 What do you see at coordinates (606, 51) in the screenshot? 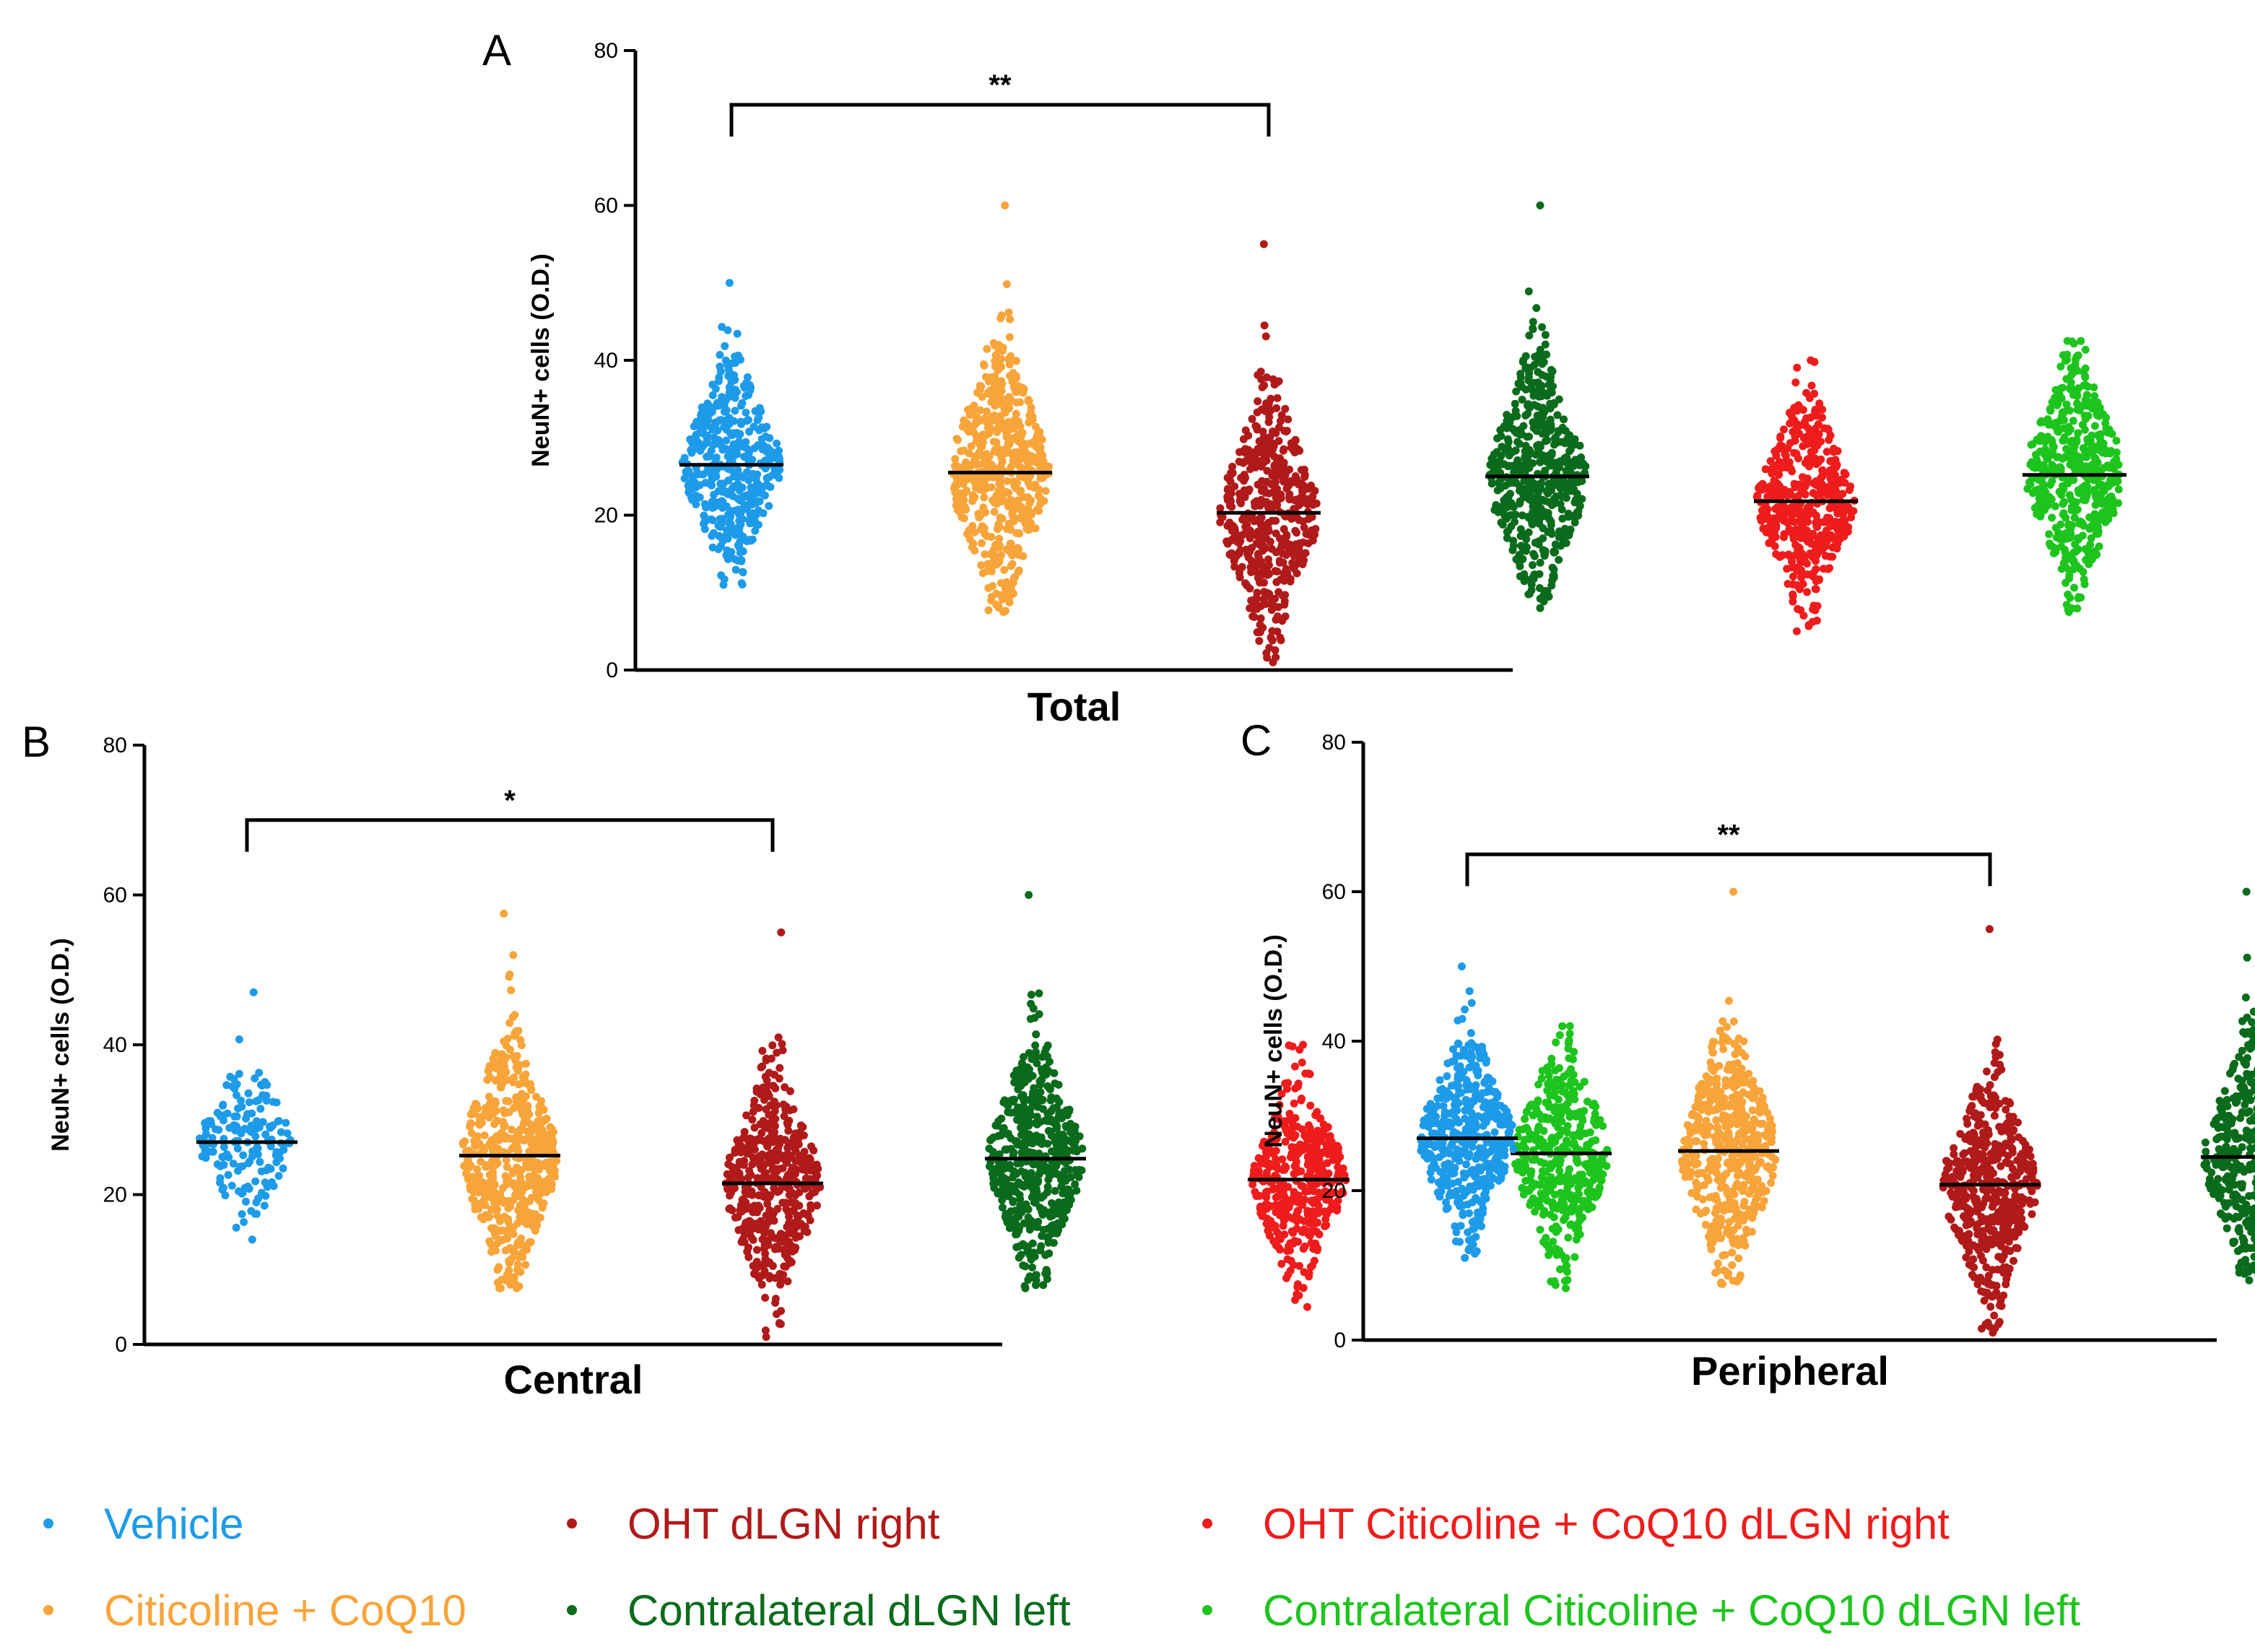
I see `y-tick-label: 80` at bounding box center [606, 51].